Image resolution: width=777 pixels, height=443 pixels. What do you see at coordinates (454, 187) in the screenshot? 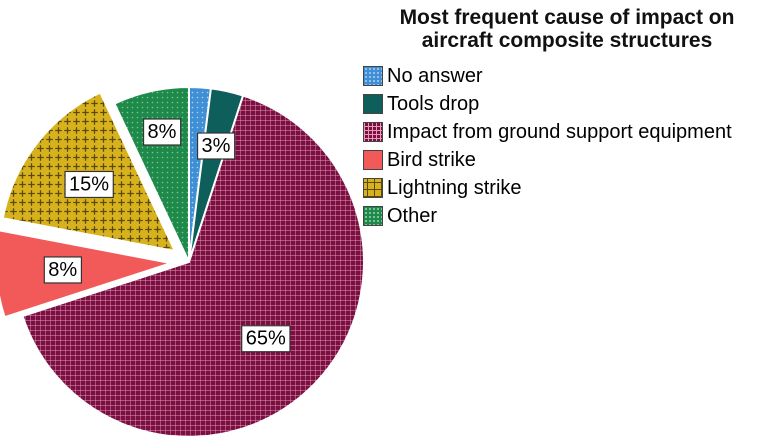
I see `legend-label: Lightning strike` at bounding box center [454, 187].